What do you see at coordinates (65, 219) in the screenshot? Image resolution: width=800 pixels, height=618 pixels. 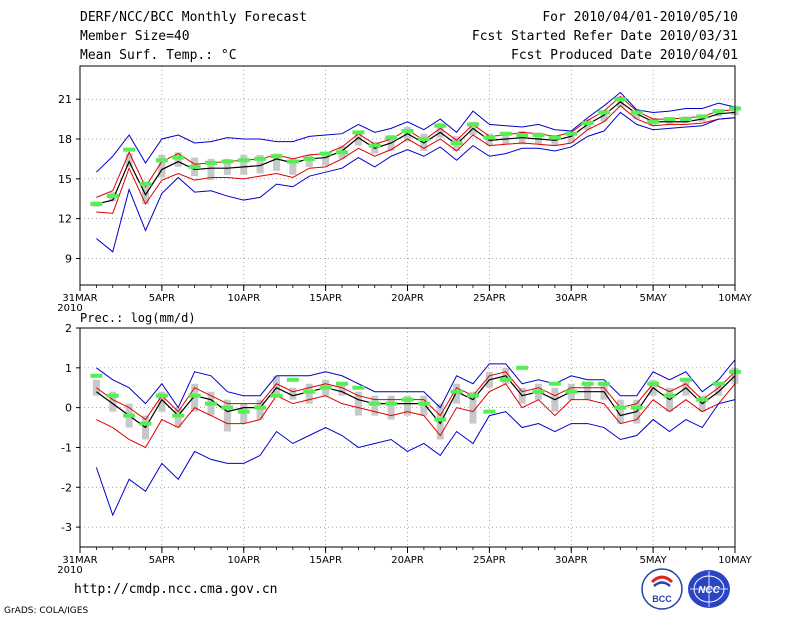 I see `temp-ytick-label: 12` at bounding box center [65, 219].